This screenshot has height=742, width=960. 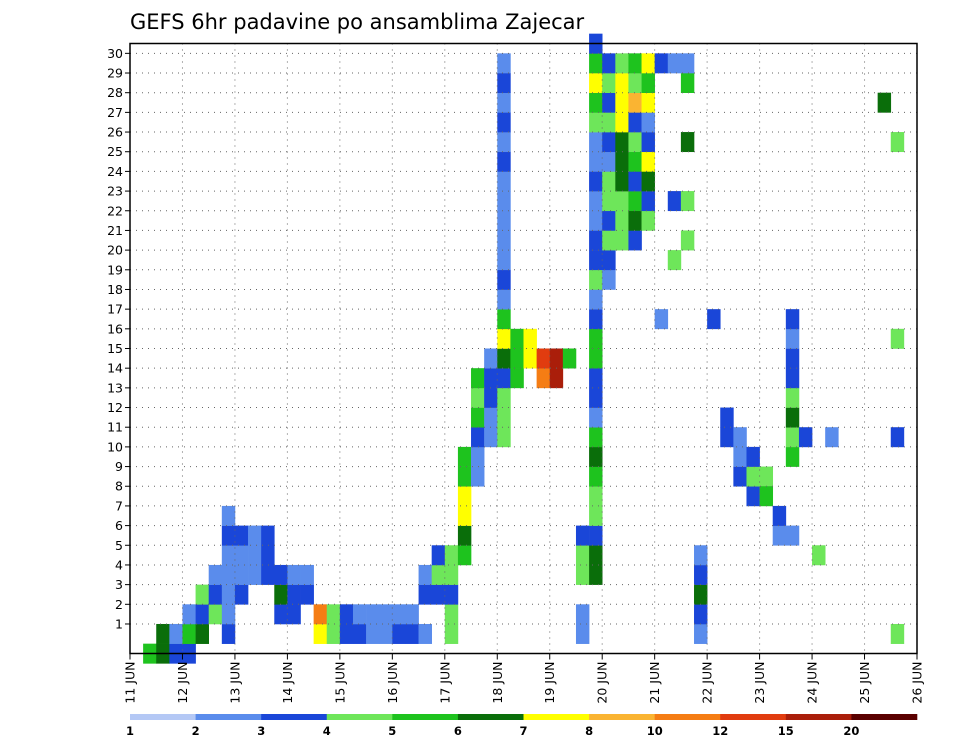 What do you see at coordinates (119, 564) in the screenshot?
I see `y-tick-label: 4` at bounding box center [119, 564].